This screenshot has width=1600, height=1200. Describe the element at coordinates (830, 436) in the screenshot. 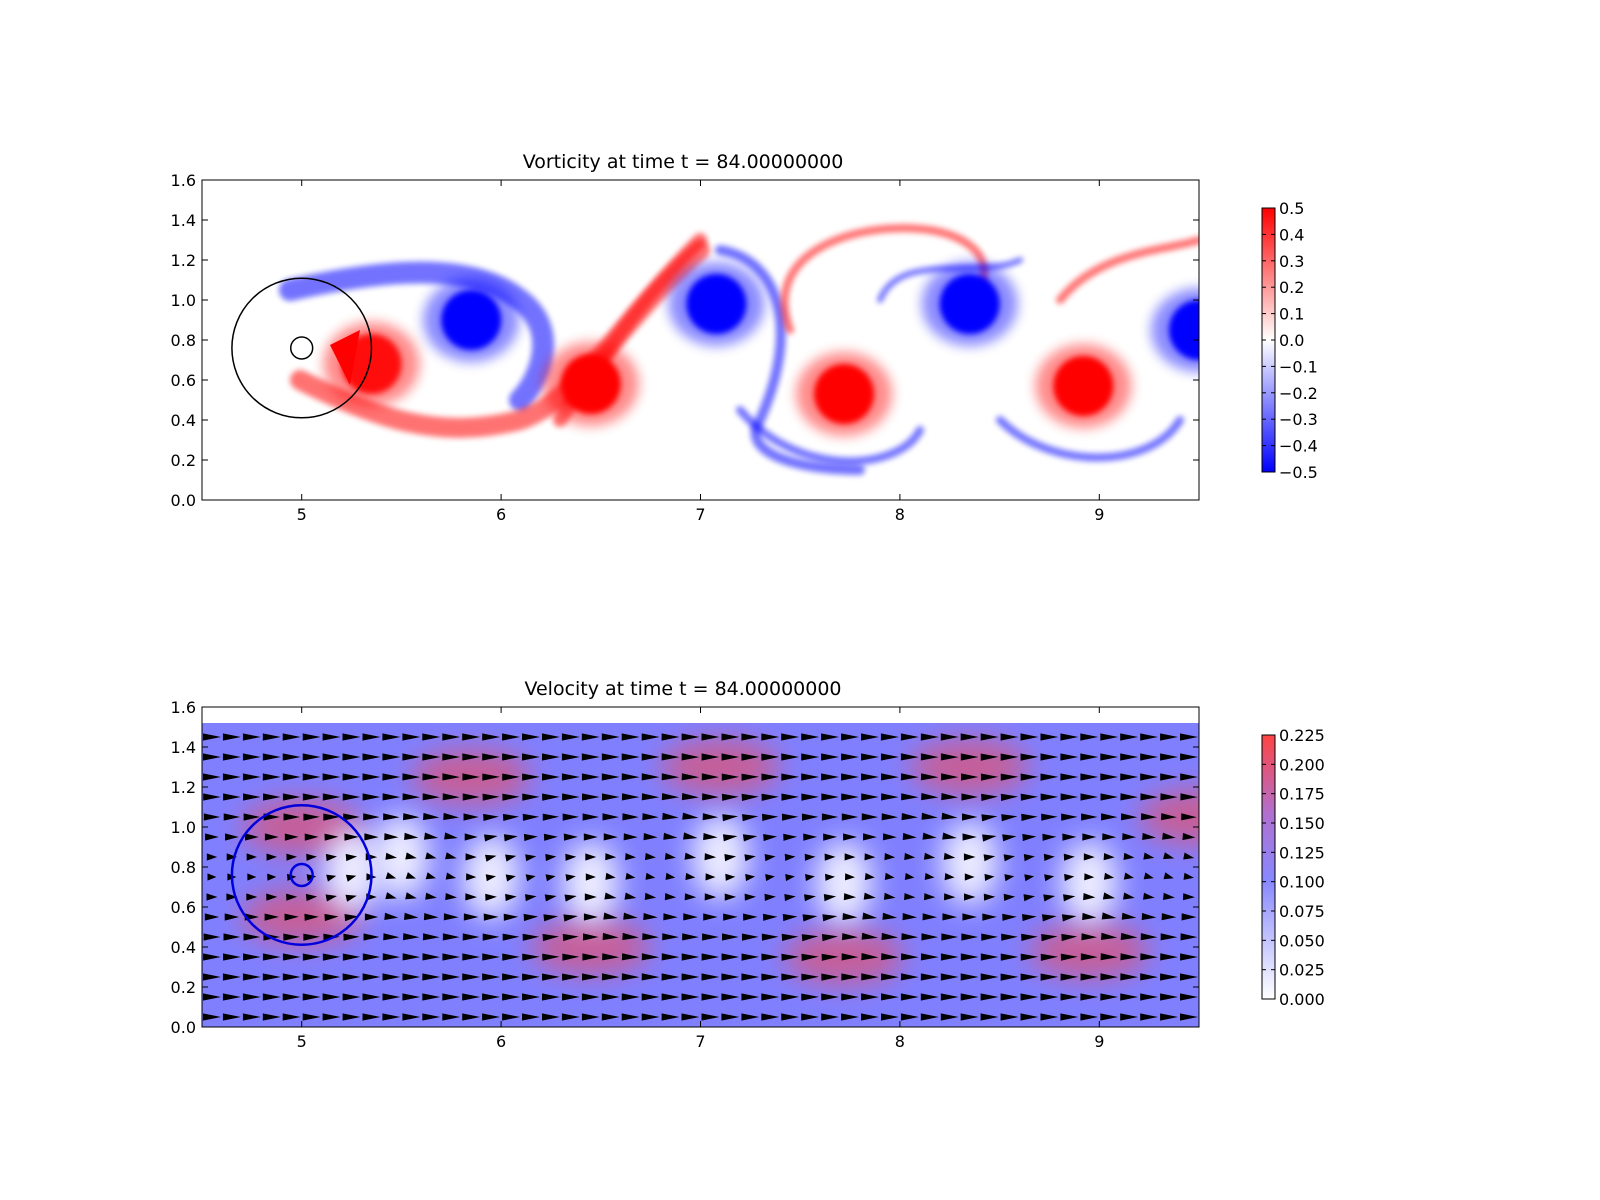

I see `vorticity-filament` at that location.